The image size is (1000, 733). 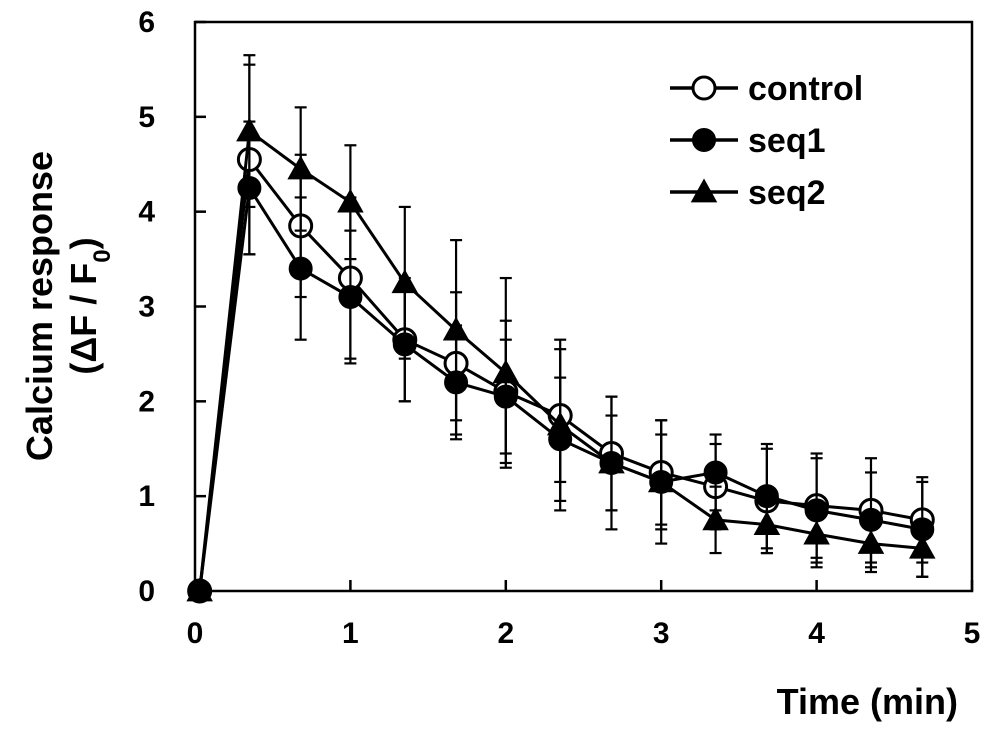 What do you see at coordinates (787, 193) in the screenshot?
I see `legend-label: seq2` at bounding box center [787, 193].